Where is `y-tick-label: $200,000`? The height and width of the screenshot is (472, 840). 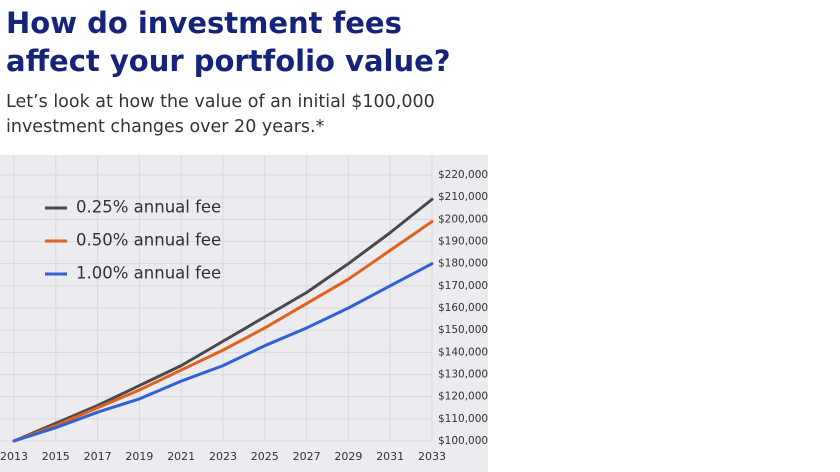 y-tick-label: $200,000 is located at coordinates (463, 219).